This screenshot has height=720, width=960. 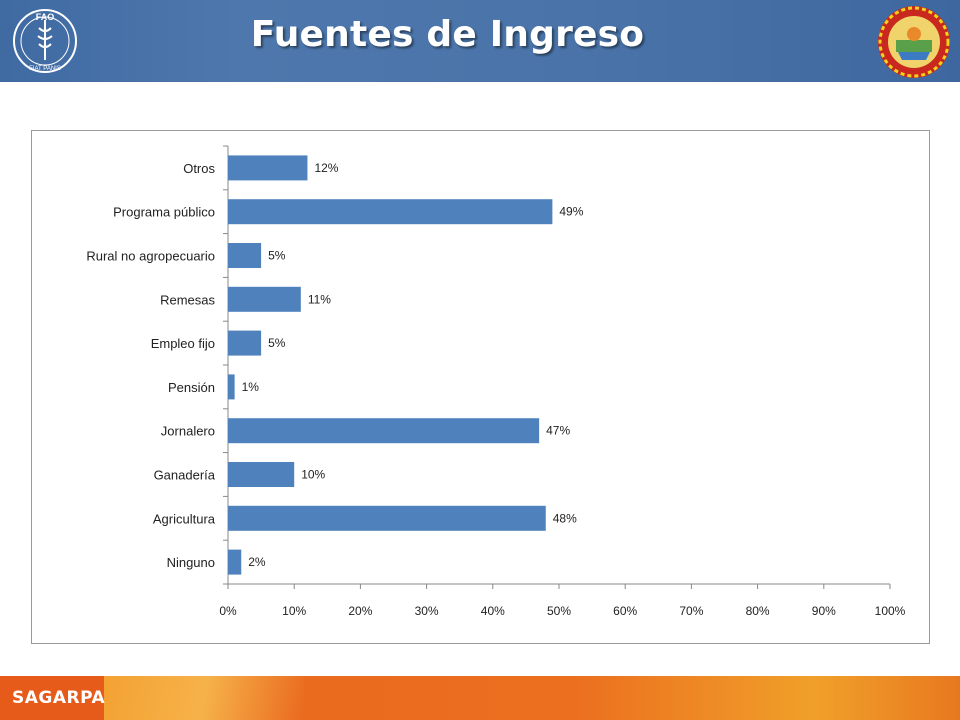 I want to click on data-label: 2%, so click(x=257, y=562).